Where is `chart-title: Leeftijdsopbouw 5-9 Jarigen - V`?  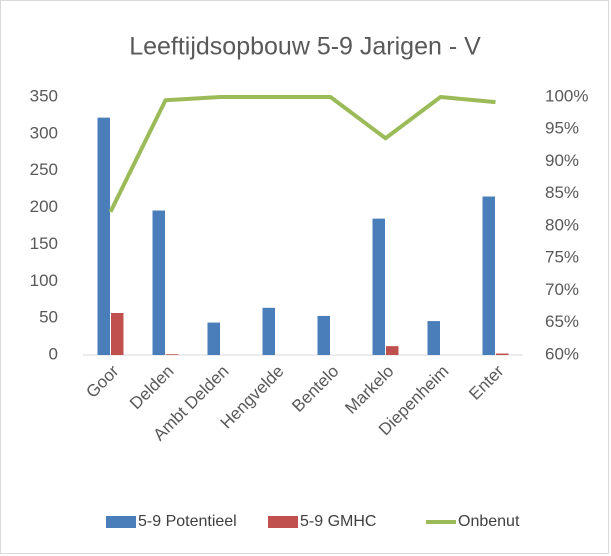 chart-title: Leeftijdsopbouw 5-9 Jarigen - V is located at coordinates (305, 47).